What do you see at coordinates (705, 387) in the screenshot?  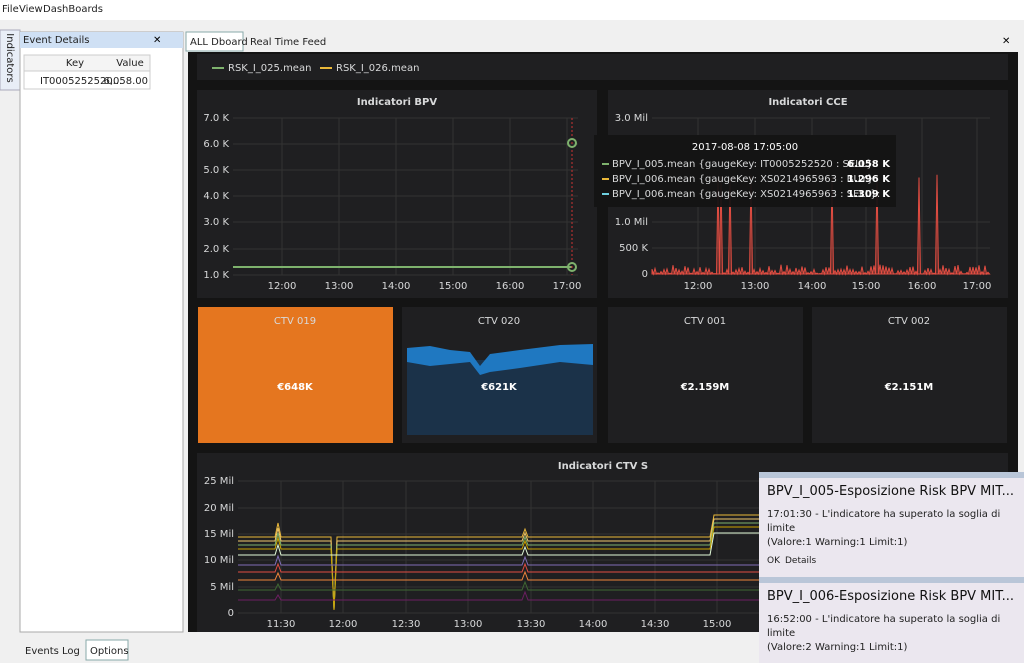 I see `stat-value: €2.159M` at bounding box center [705, 387].